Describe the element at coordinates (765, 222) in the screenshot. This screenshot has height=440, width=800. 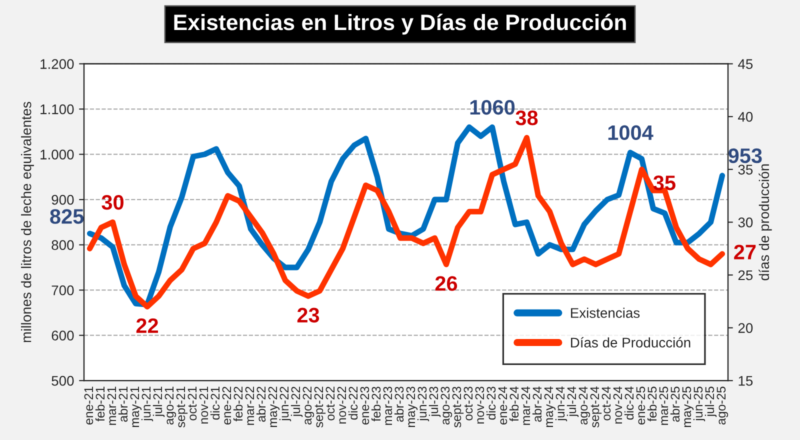
I see `y2-axis-title: días de producción` at that location.